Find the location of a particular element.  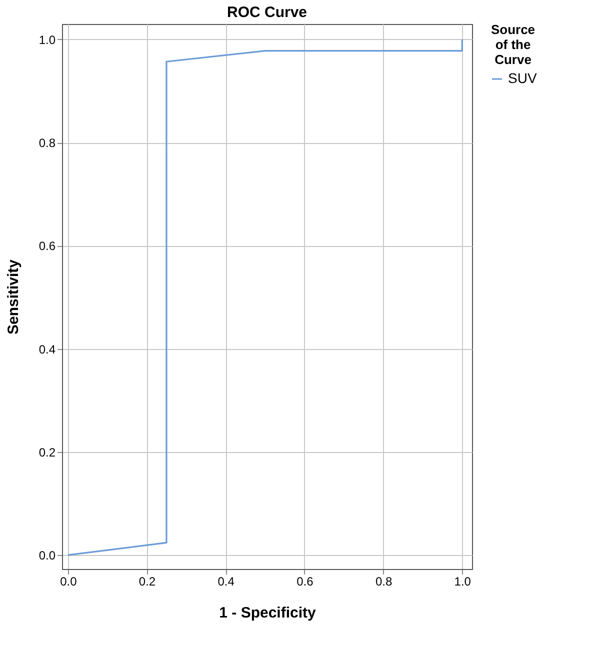

y-tick-label: 0.4 is located at coordinates (47, 349).